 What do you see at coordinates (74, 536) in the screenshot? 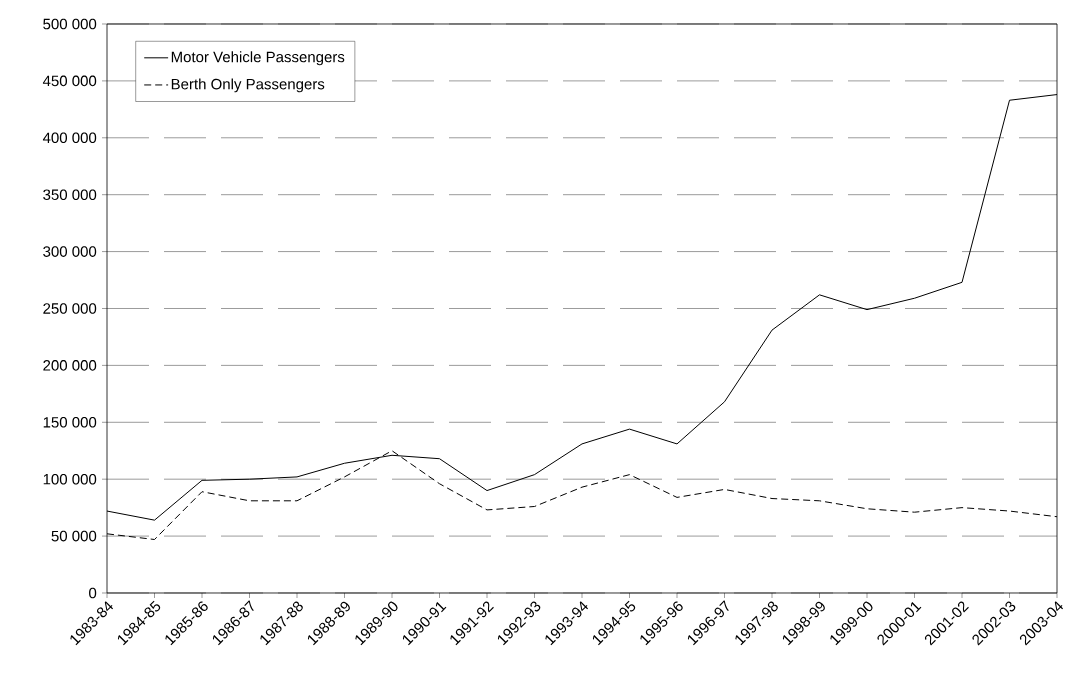
I see `y-tick-label: 50 000` at bounding box center [74, 536].